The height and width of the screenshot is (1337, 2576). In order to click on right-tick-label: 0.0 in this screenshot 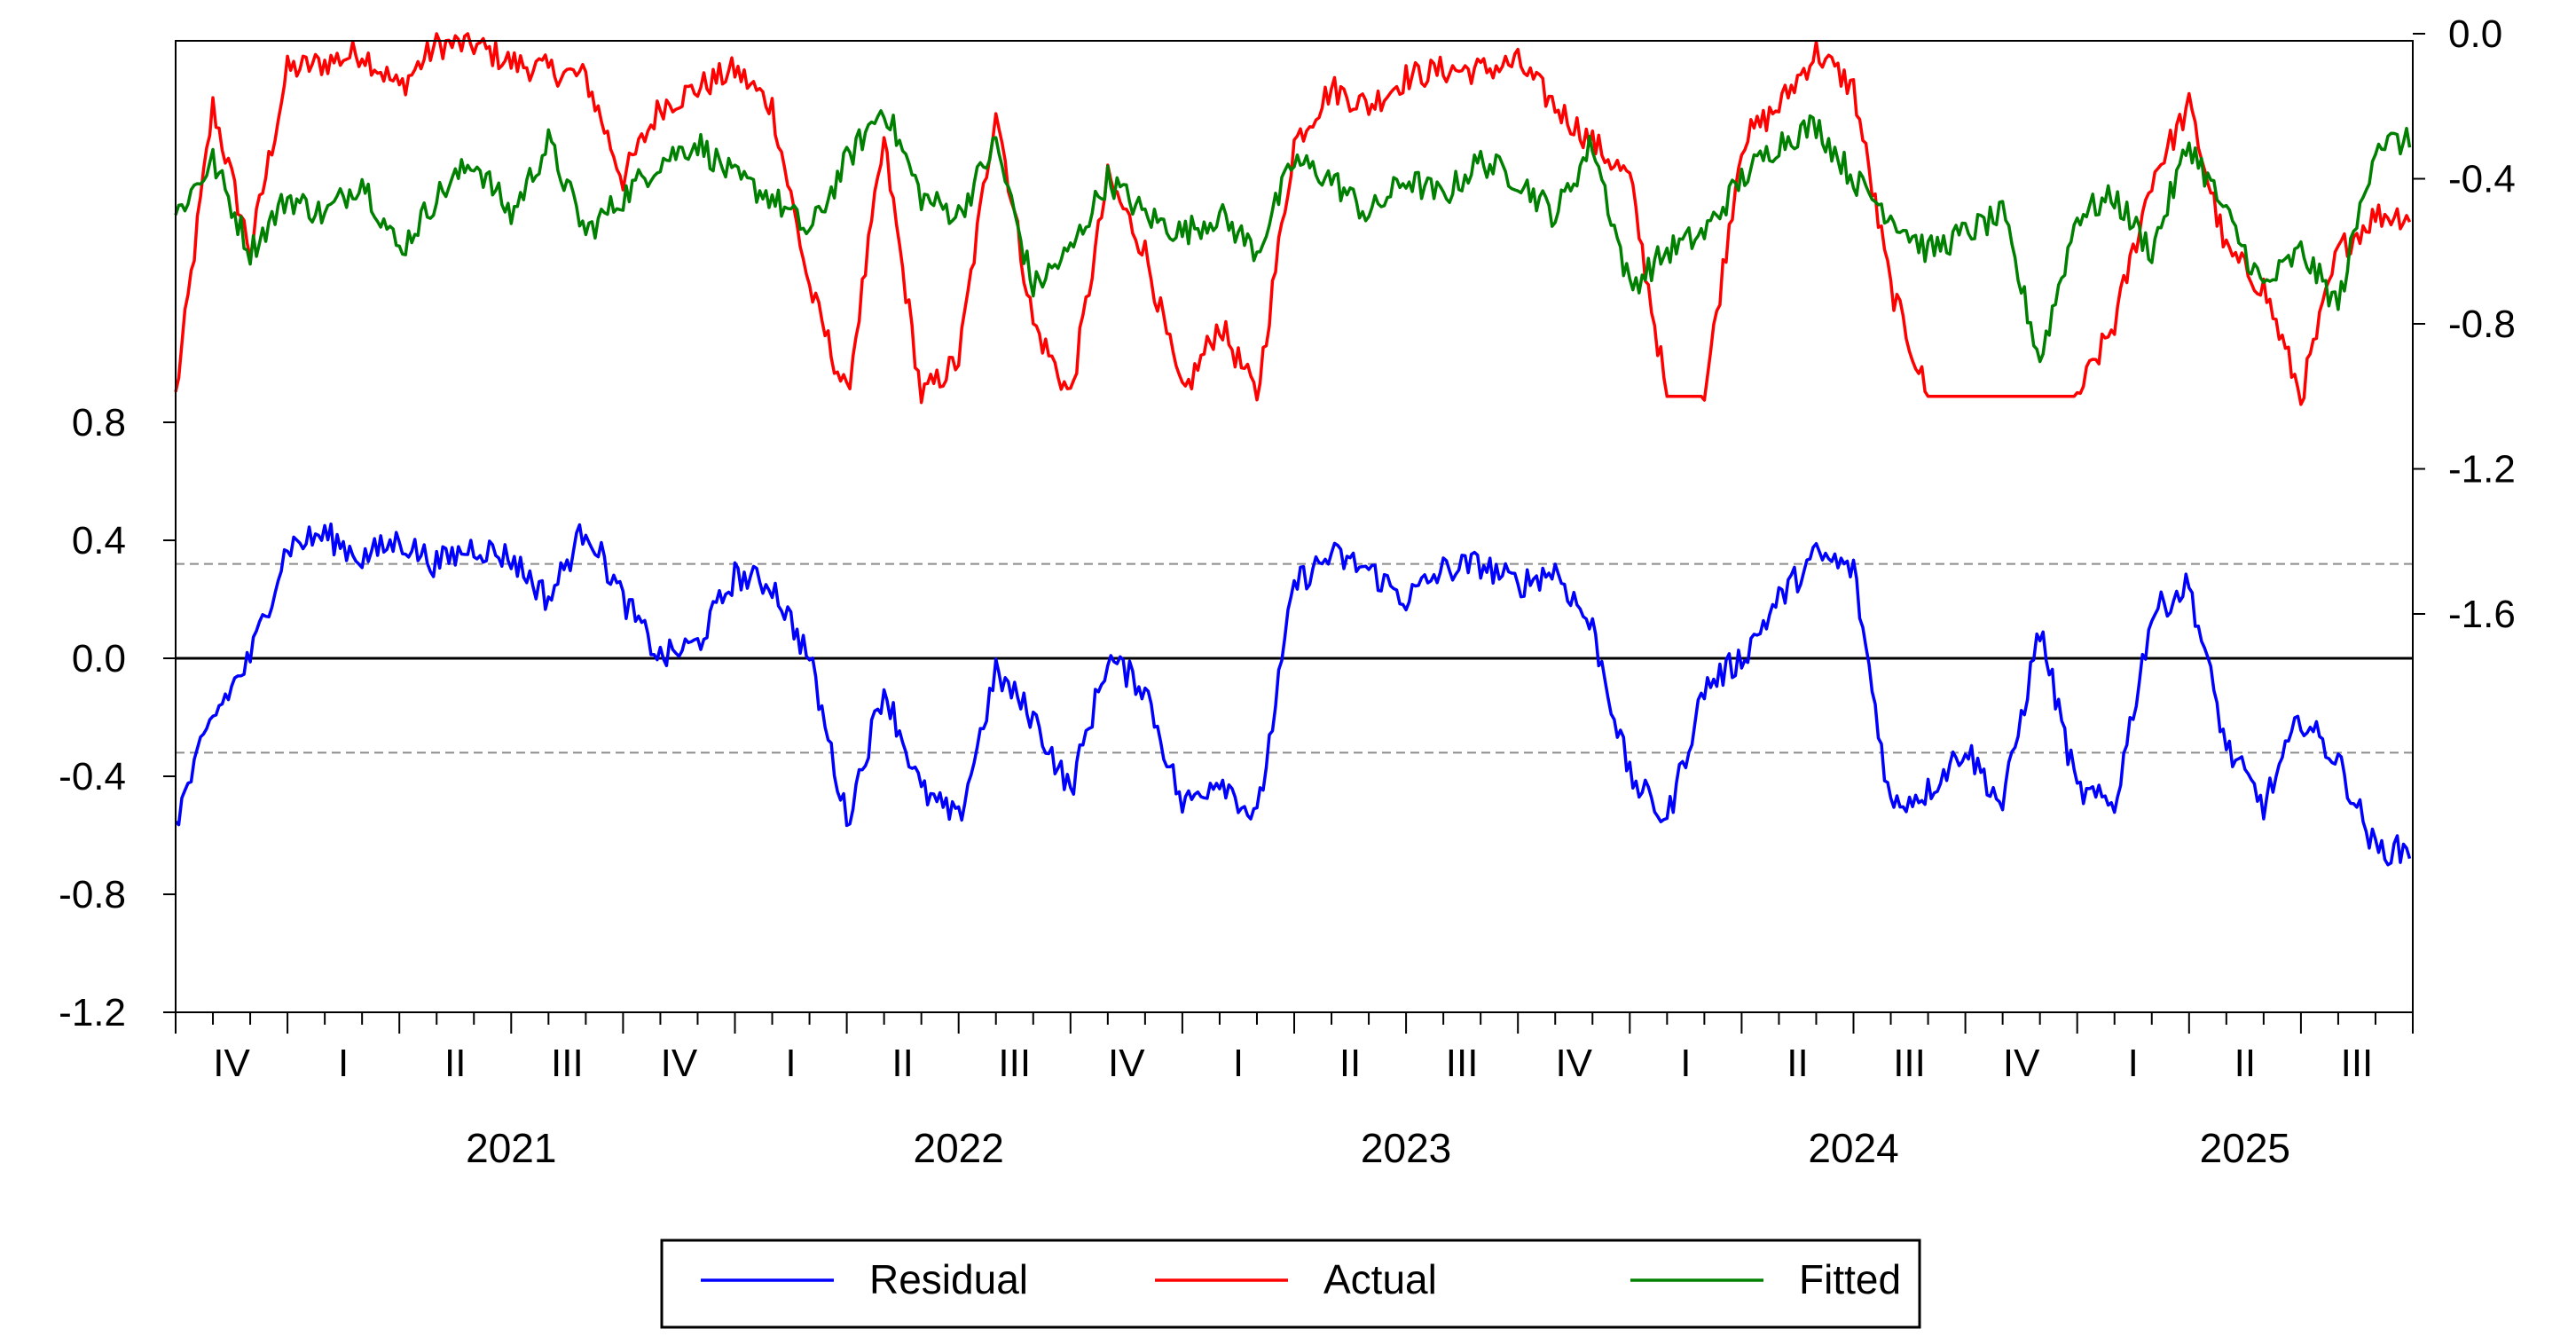, I will do `click(2475, 34)`.